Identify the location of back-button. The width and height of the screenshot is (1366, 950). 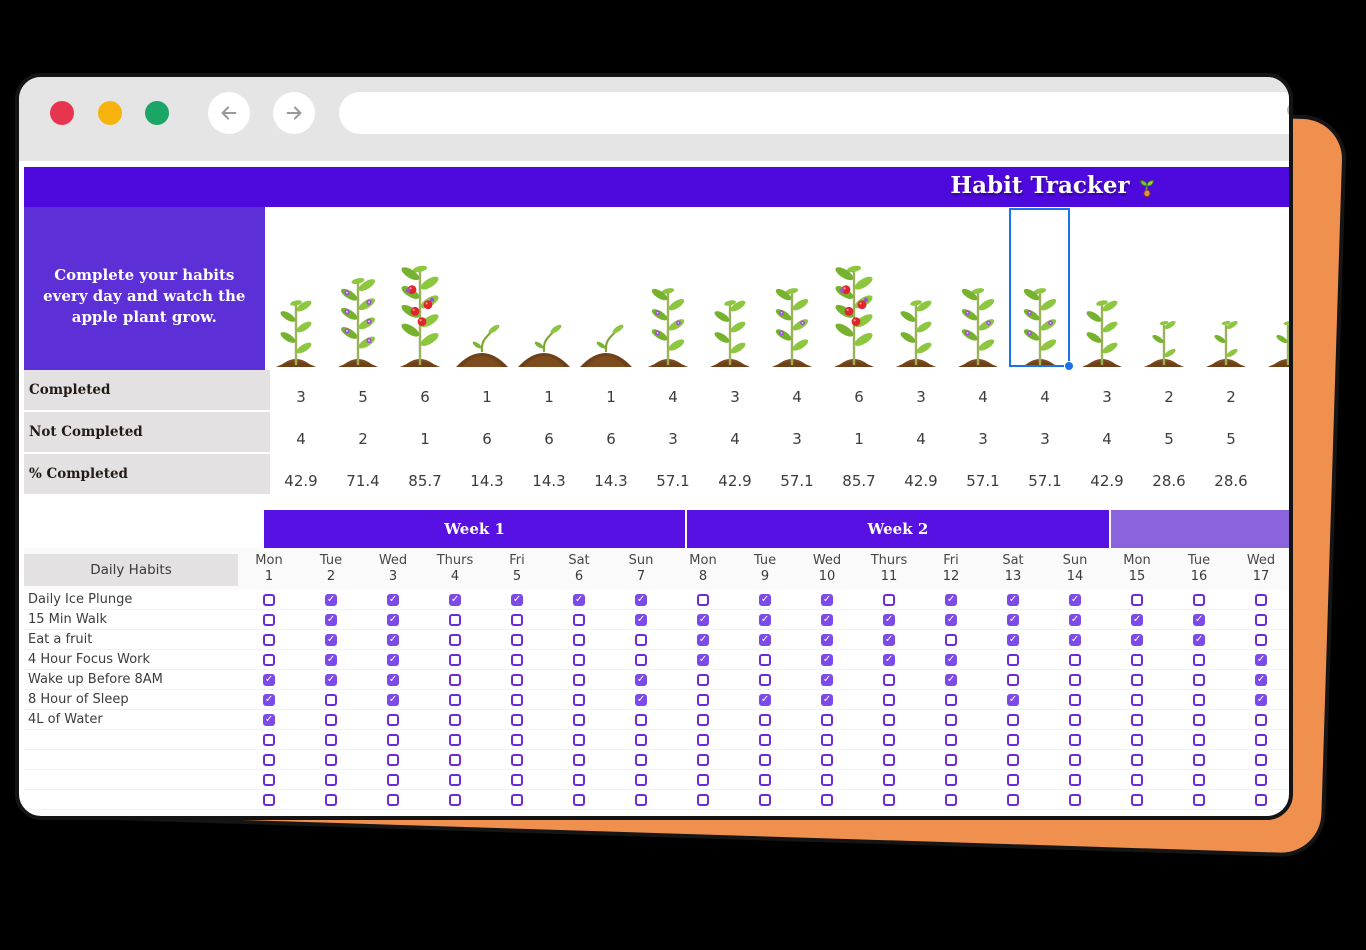
(229, 113).